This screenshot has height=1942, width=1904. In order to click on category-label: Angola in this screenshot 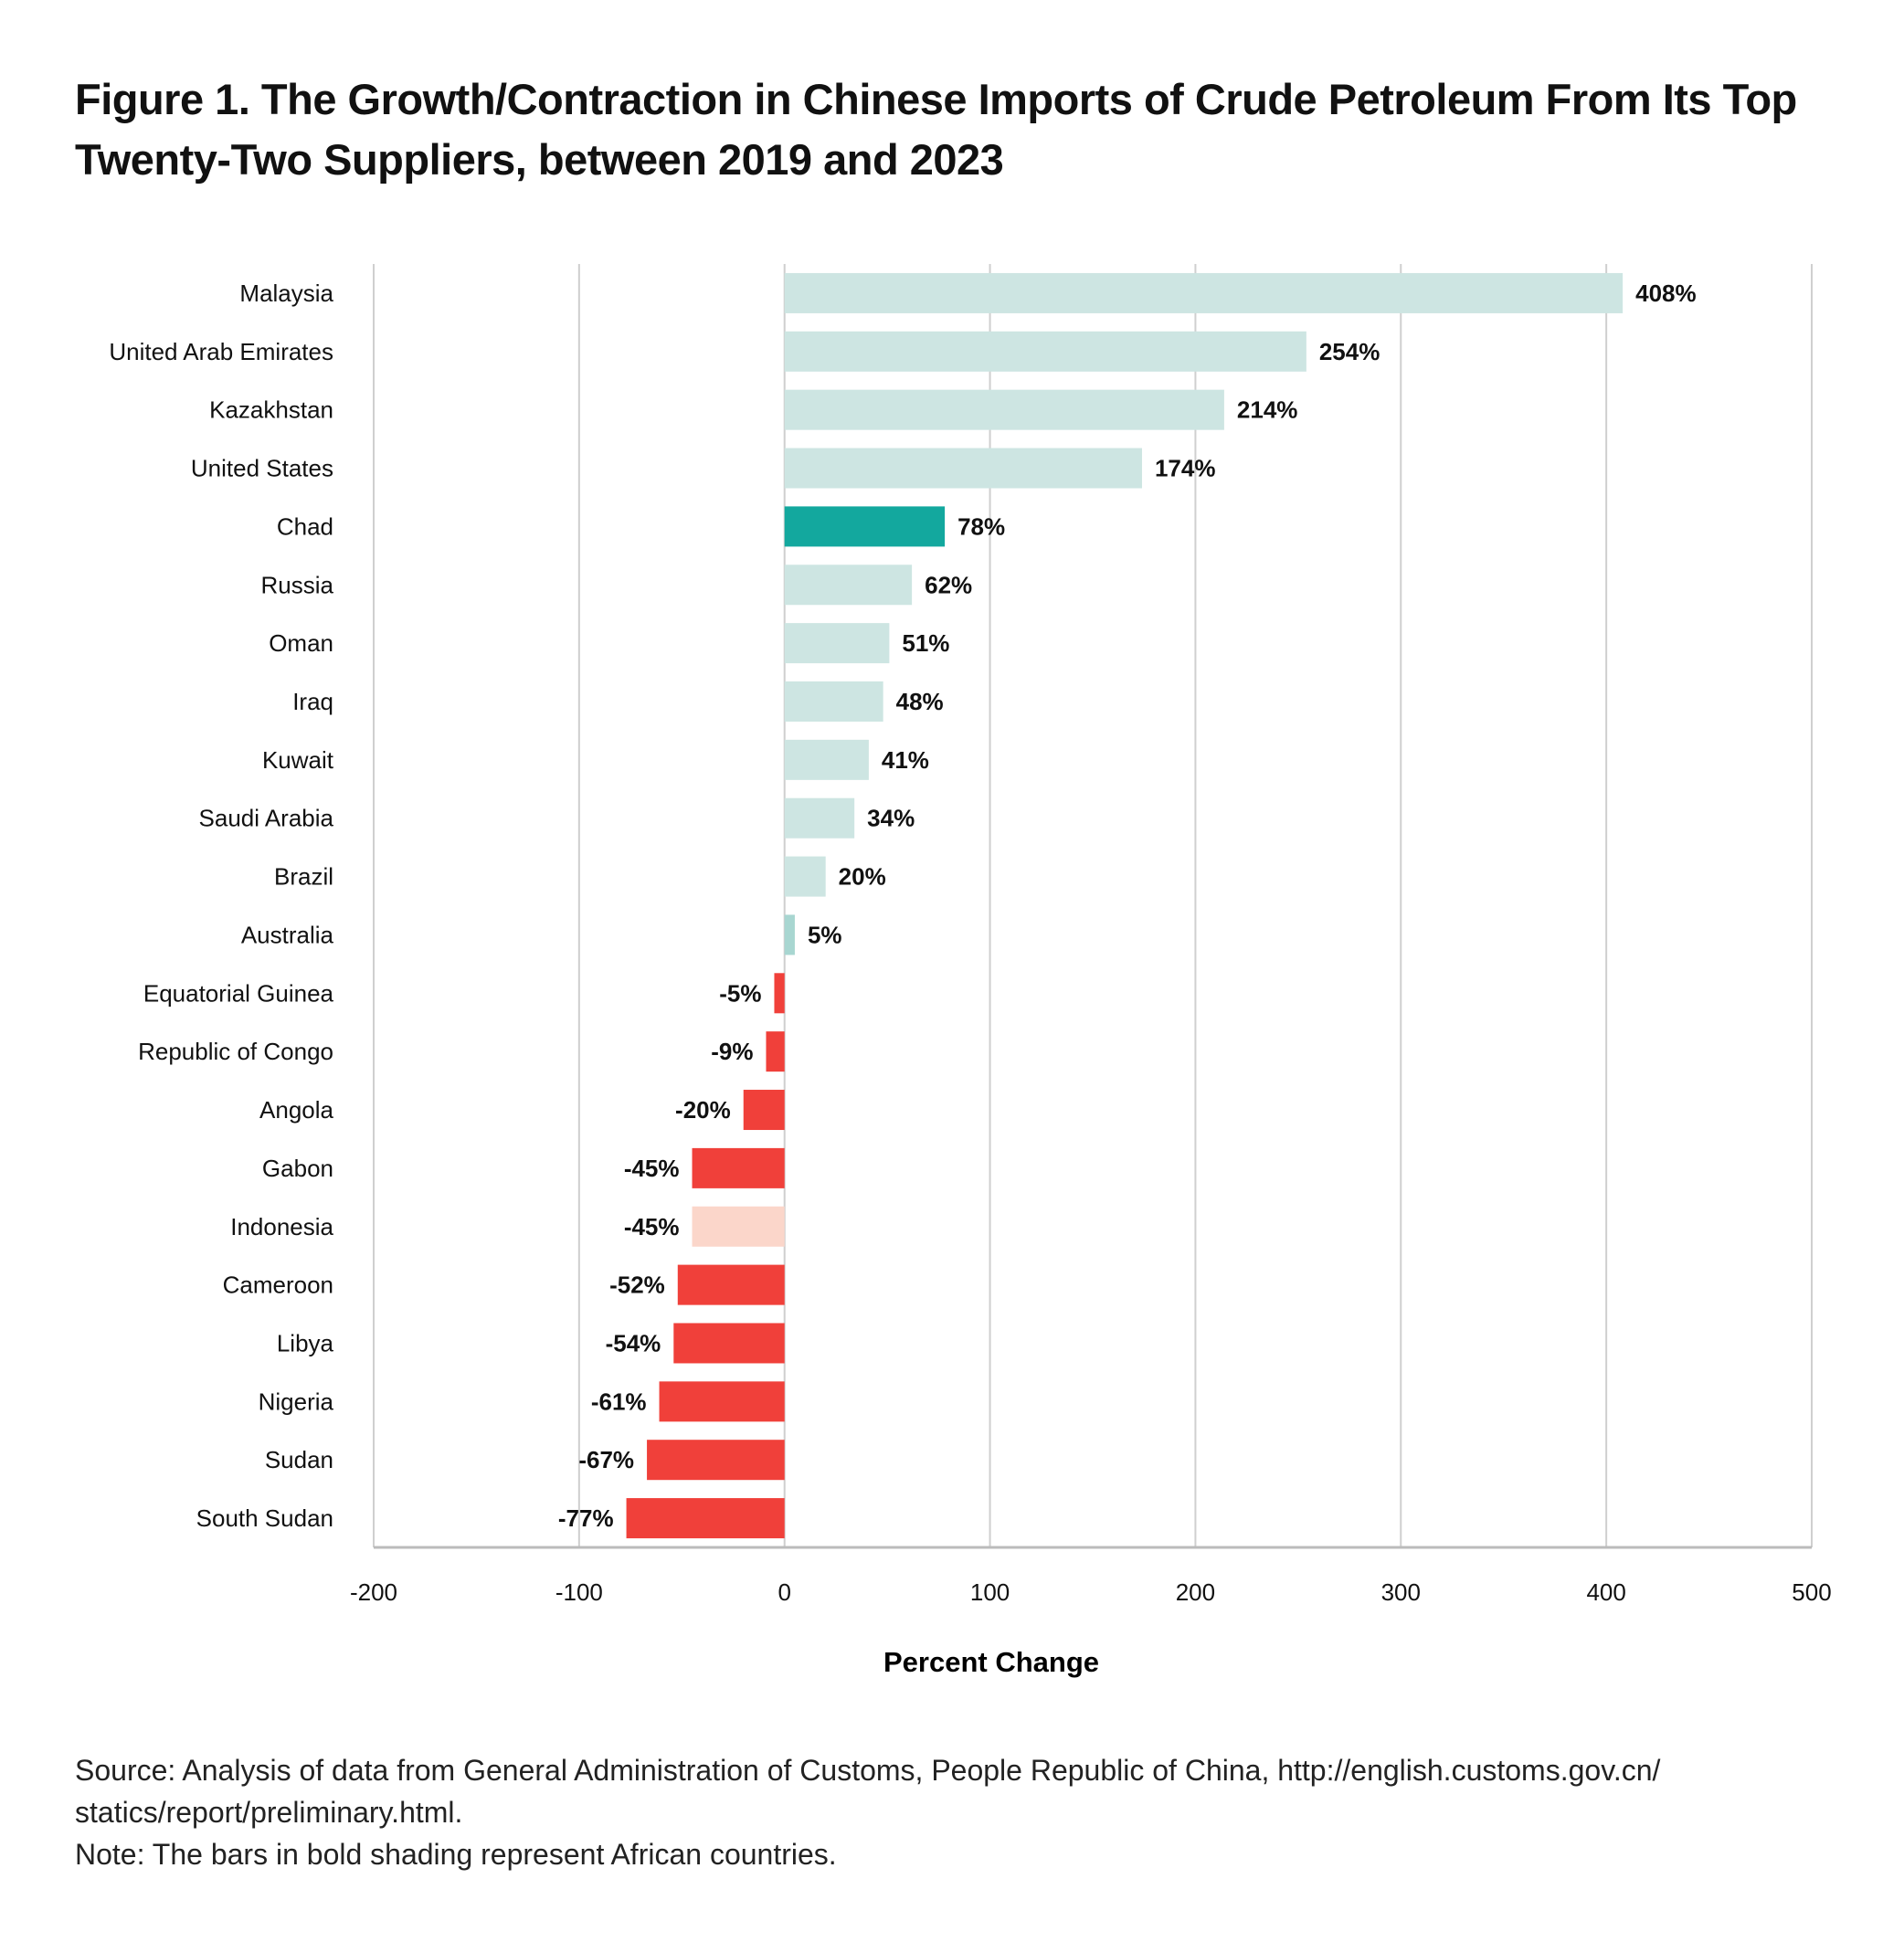, I will do `click(296, 1110)`.